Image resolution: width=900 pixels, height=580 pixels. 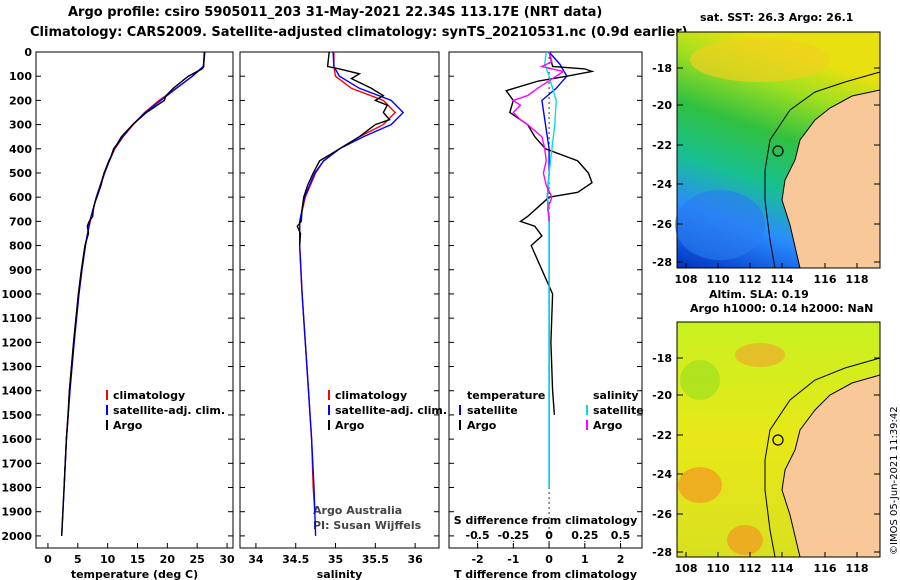 I want to click on temperature-series-group, so click(x=133, y=294).